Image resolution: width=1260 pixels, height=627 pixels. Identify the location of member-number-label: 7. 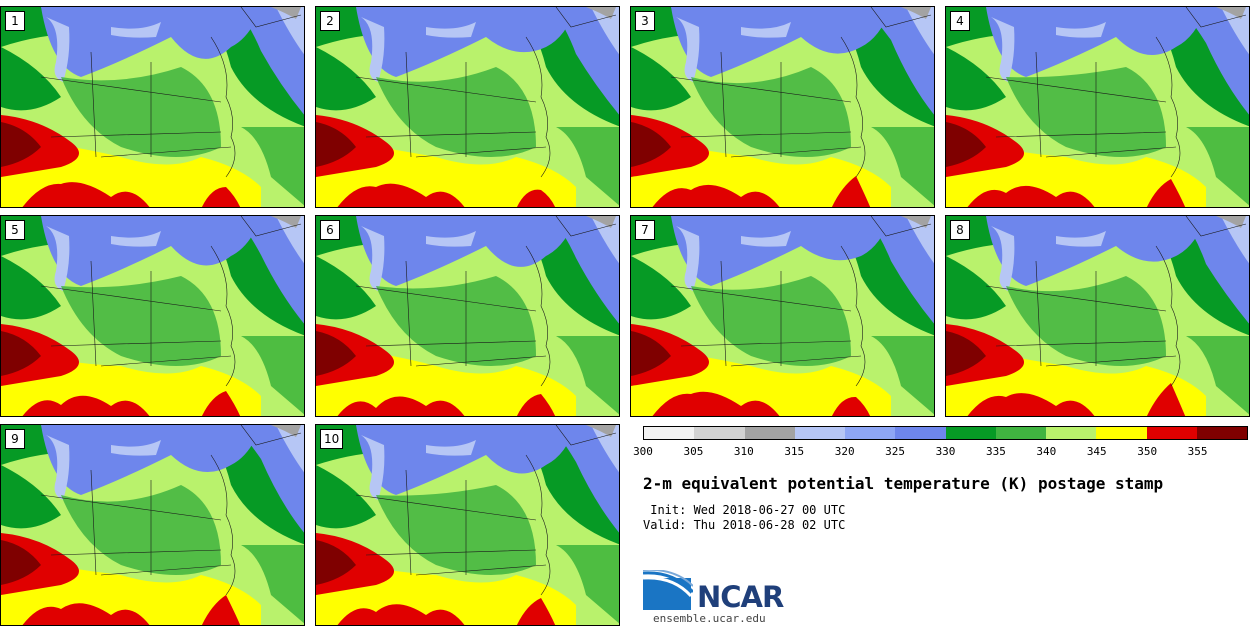
(645, 230).